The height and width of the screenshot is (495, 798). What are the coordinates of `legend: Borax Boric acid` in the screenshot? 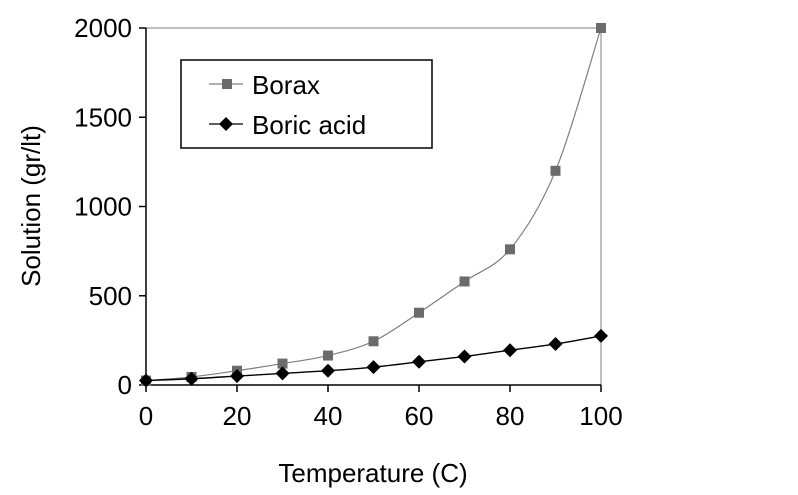 It's located at (306, 104).